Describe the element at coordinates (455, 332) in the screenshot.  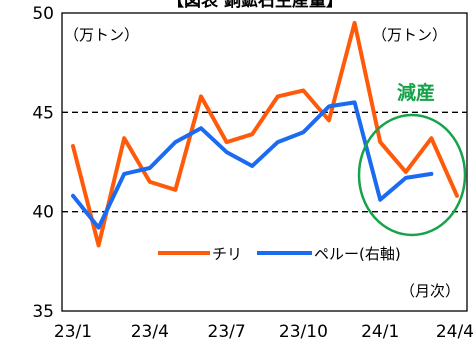
I see `x-tick-label: 24/4` at that location.